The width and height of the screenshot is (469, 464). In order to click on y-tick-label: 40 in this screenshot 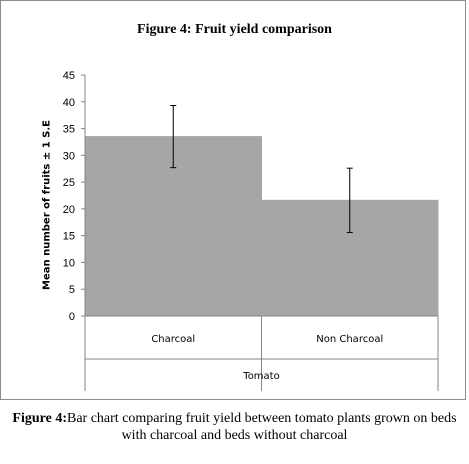, I will do `click(69, 103)`.